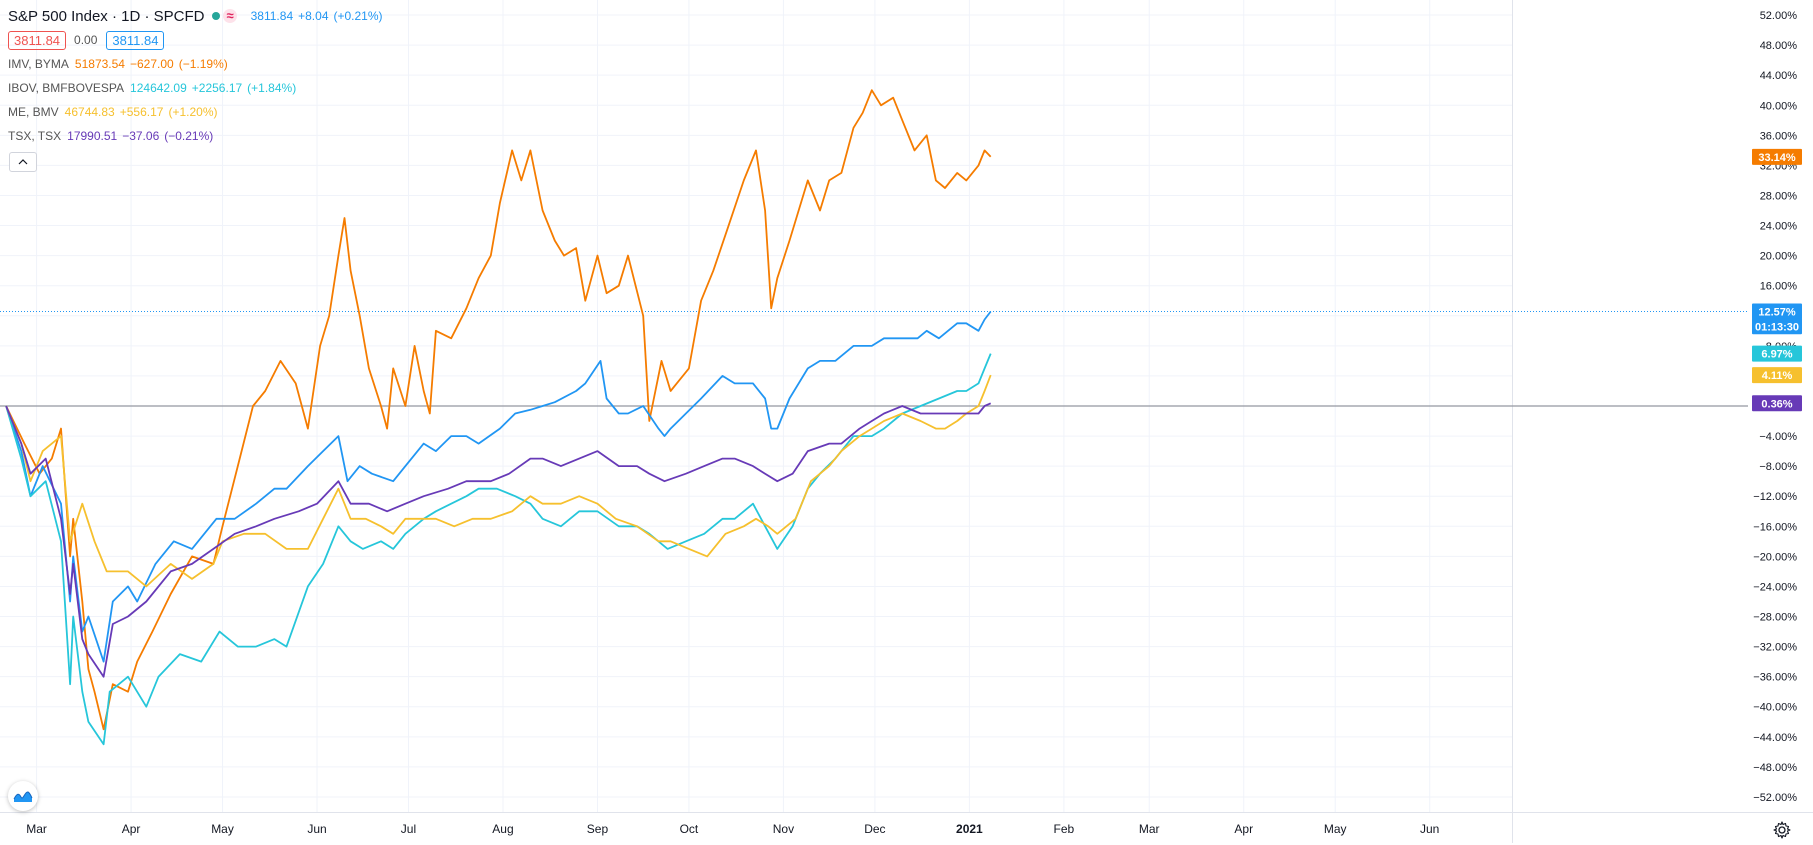  What do you see at coordinates (203, 64) in the screenshot?
I see `series-change-pct: (−1.19%)` at bounding box center [203, 64].